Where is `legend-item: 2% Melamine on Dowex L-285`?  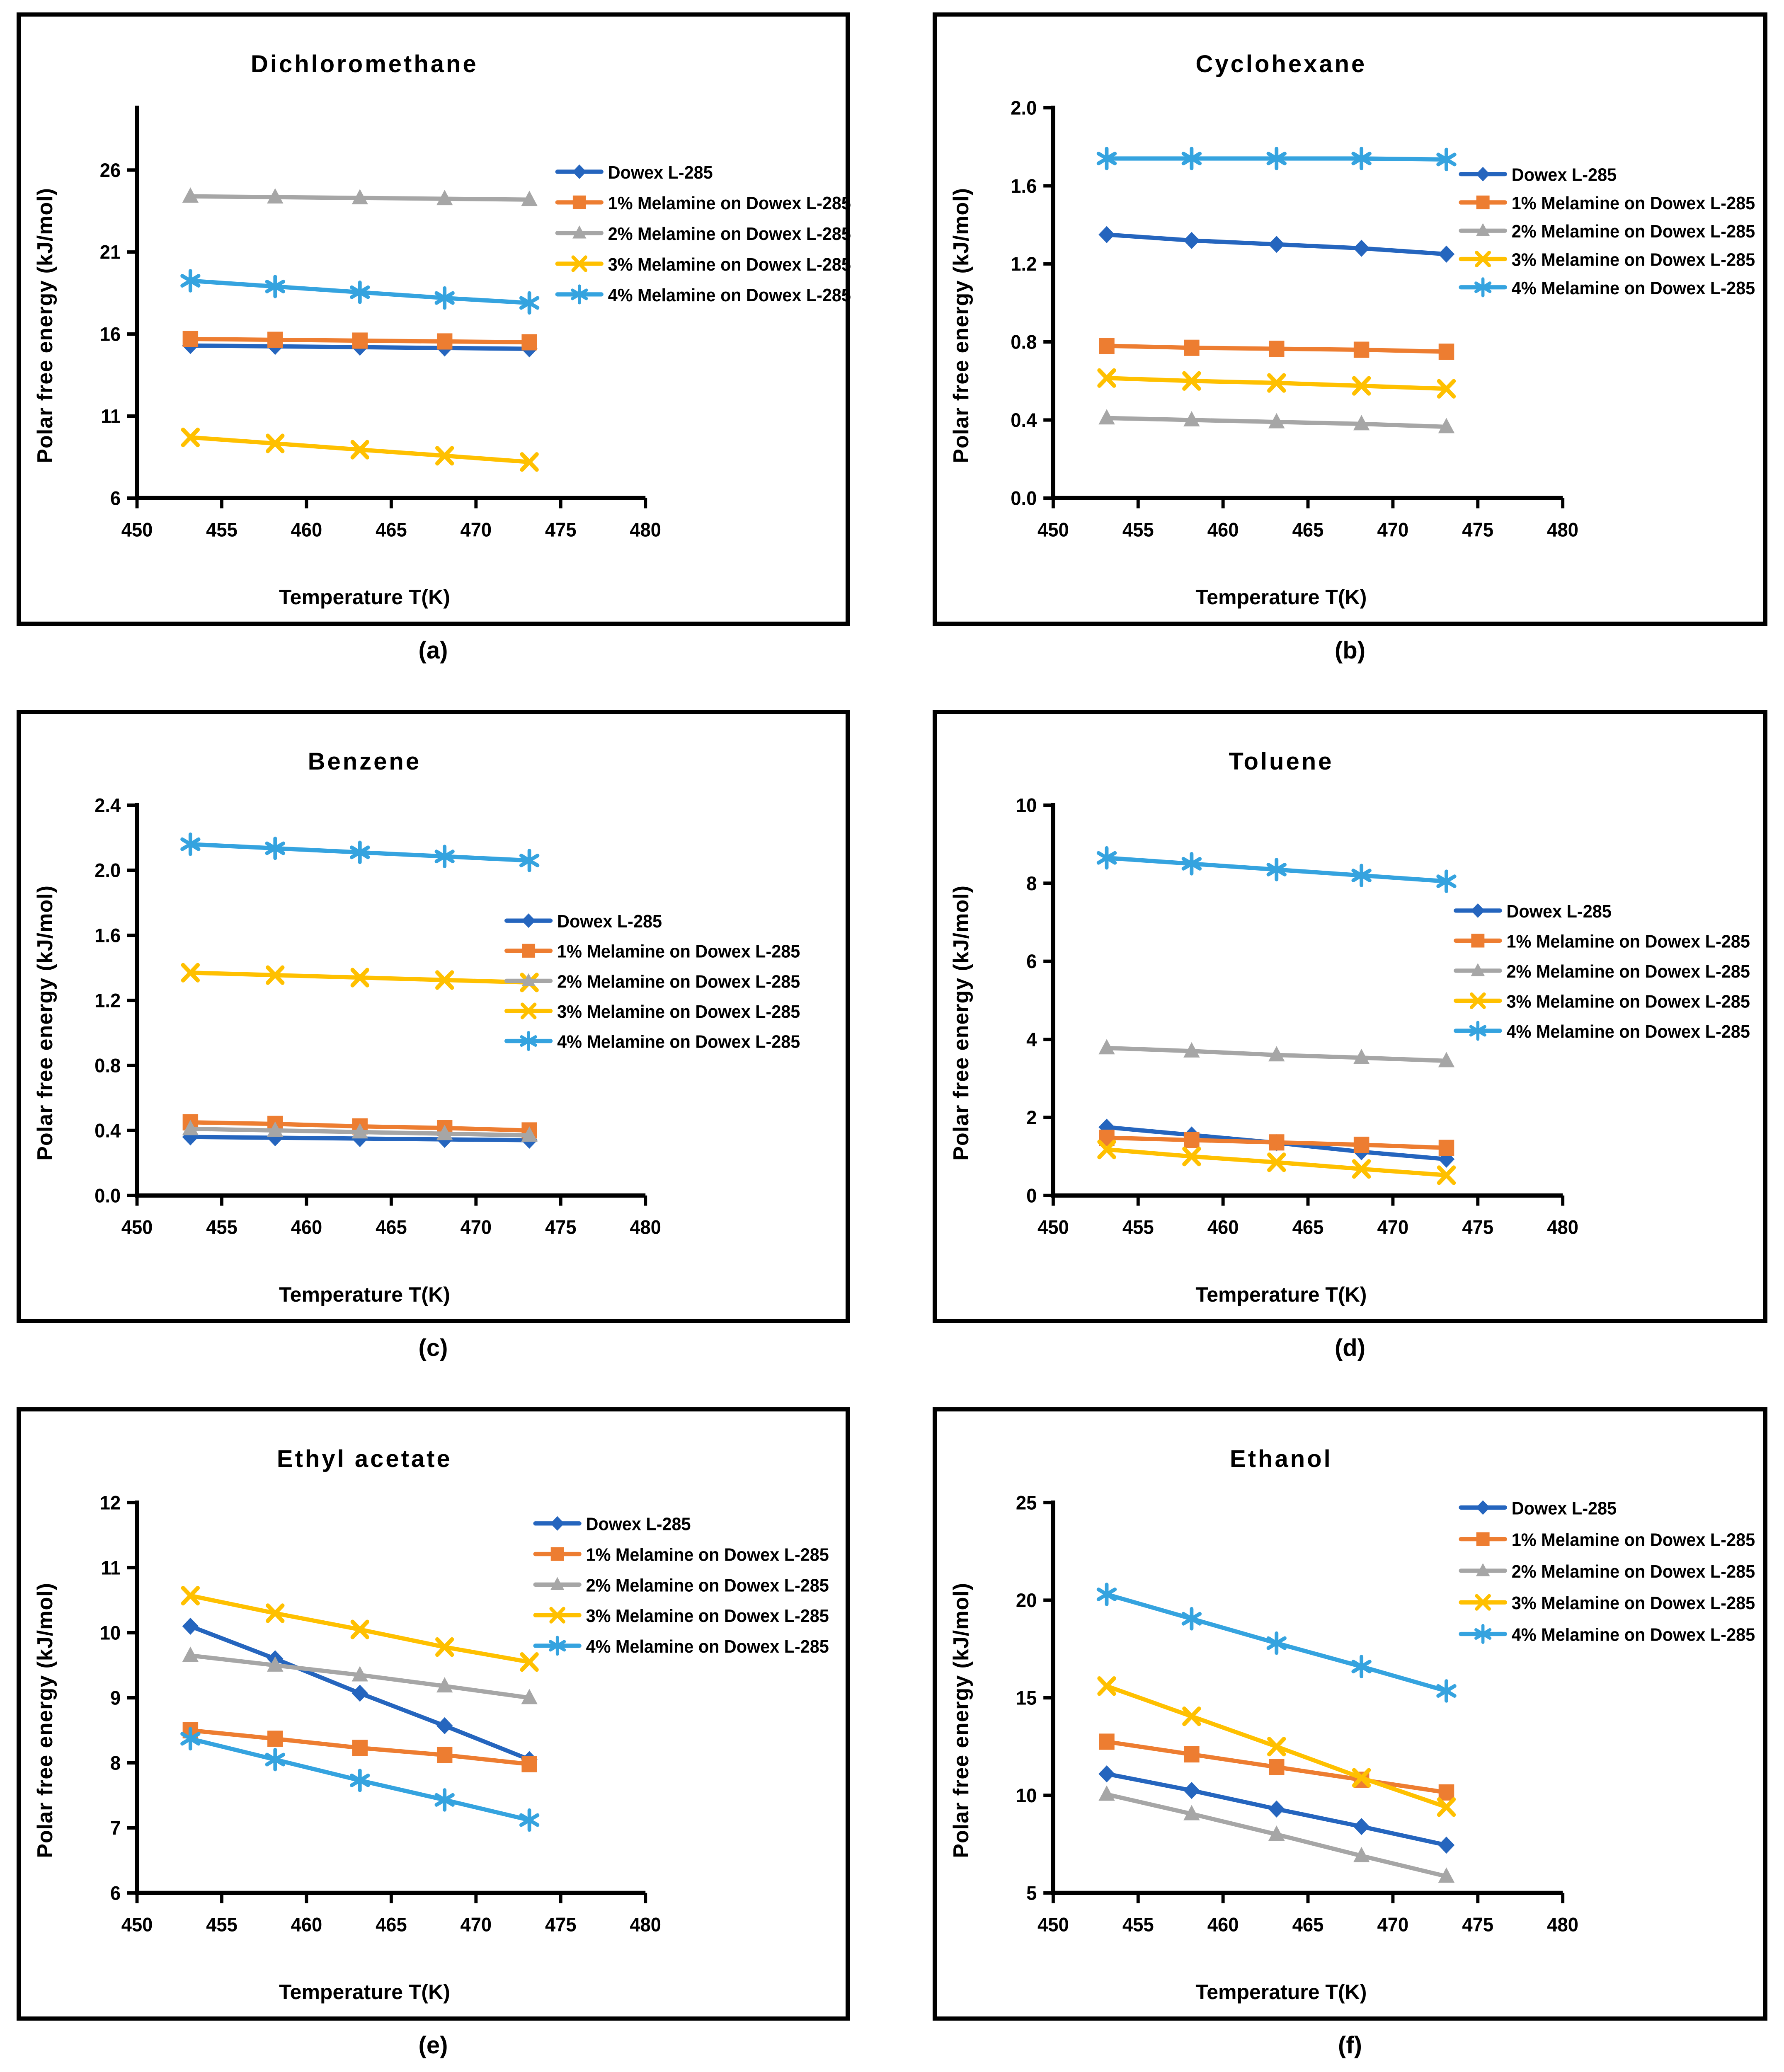 legend-item: 2% Melamine on Dowex L-285 is located at coordinates (1602, 971).